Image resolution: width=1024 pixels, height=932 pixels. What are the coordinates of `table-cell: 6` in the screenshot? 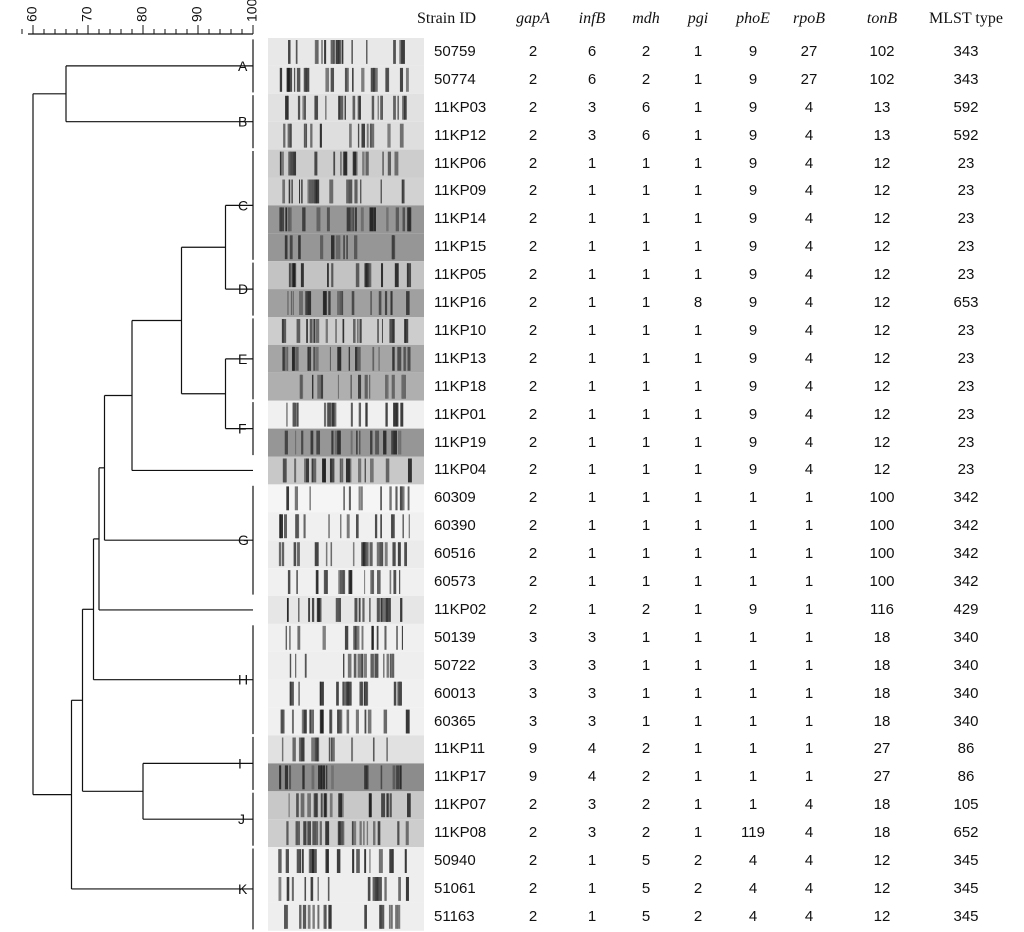 It's located at (592, 79).